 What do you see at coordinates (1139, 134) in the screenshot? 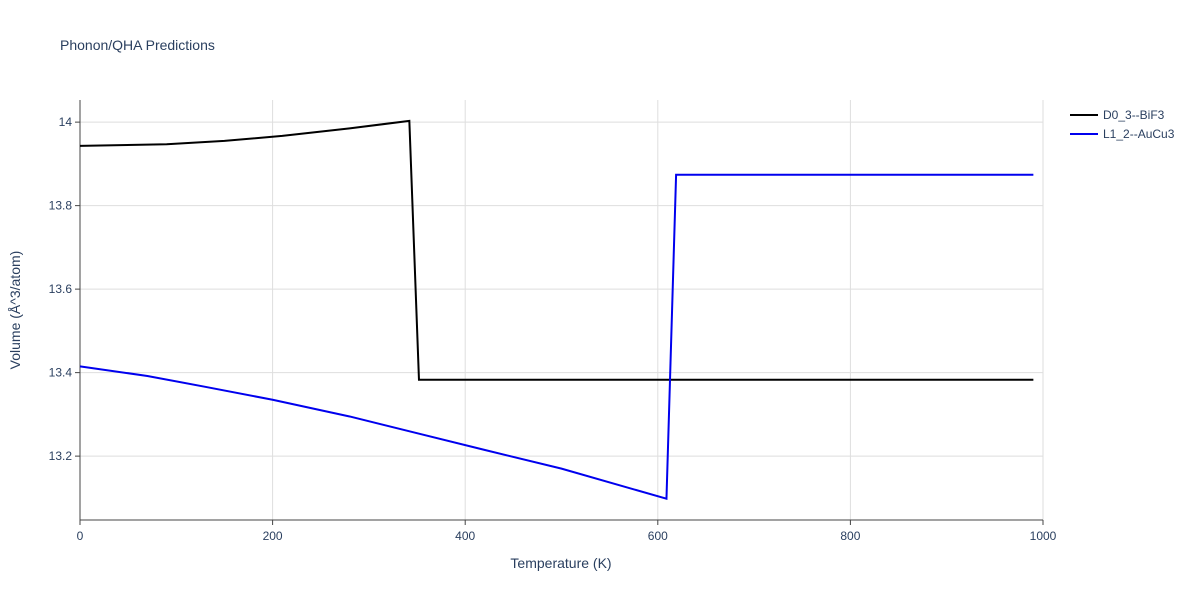
I see `legend-label: L1_2--AuCu3` at bounding box center [1139, 134].